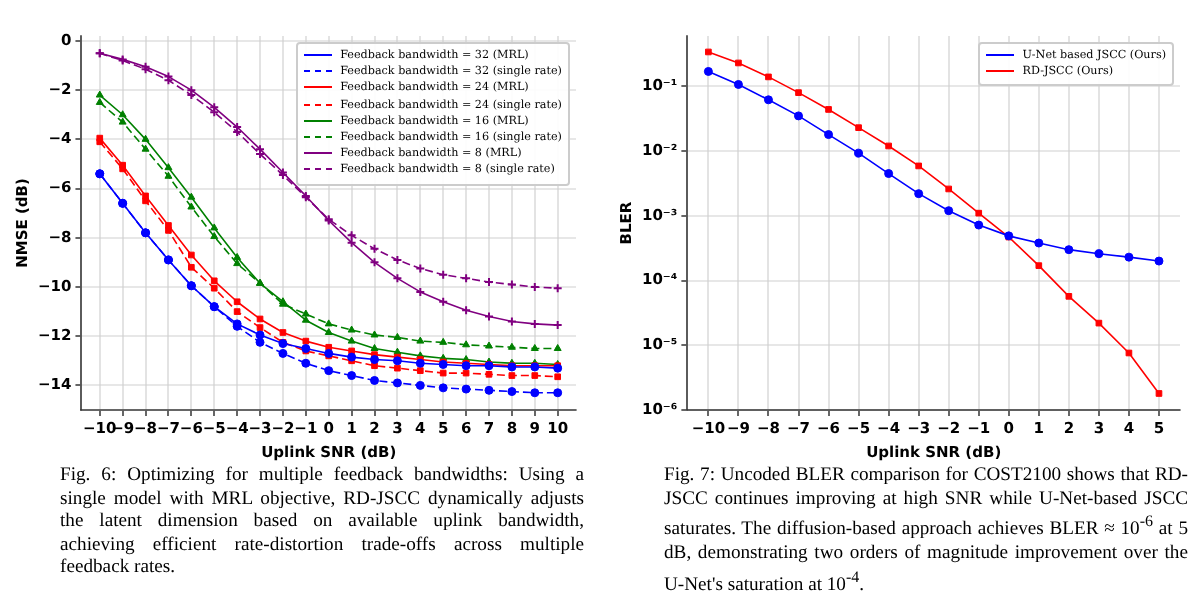  What do you see at coordinates (926, 530) in the screenshot?
I see `text: Fig. 7: Uncoded BLER comparison for COST2100 shows that RD-JSCC continues improving at high SNR while U-Net-based JSCC saturates. The diffusion-based approach achieves BLER ≈ 10$^{-6}$ at 5 dB, demonstrating two orders of magnitude improvement over the U-Net's saturation at 10$^{-4}$.` at bounding box center [926, 530].